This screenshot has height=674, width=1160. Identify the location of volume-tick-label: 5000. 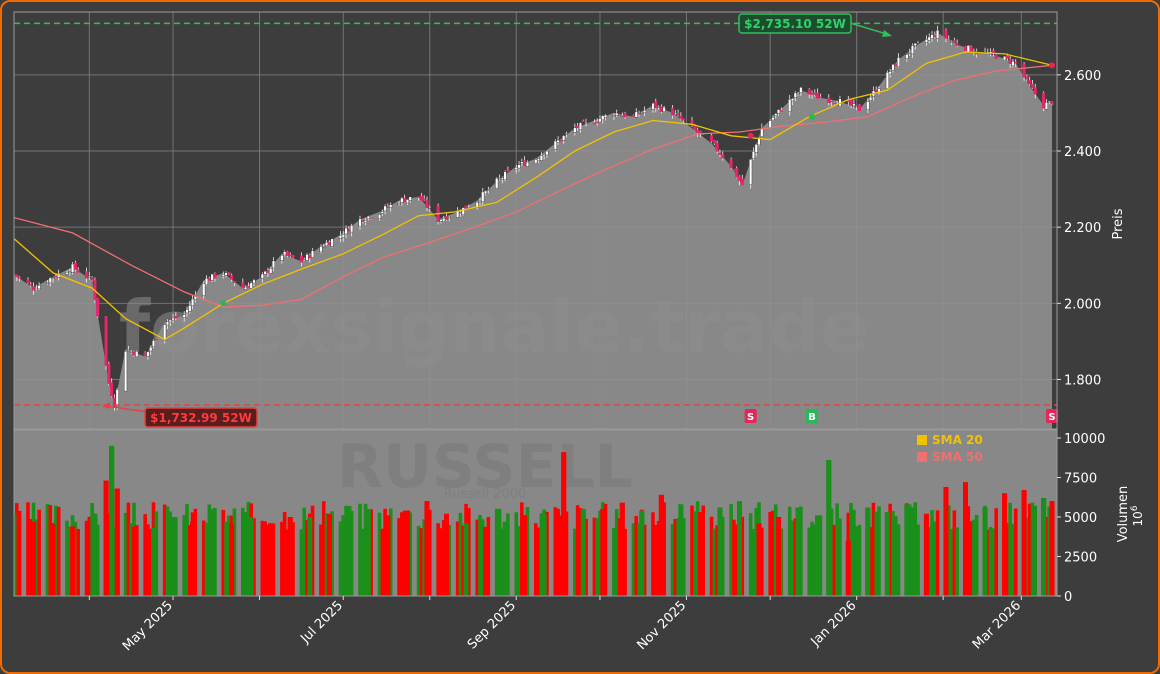
(1080, 518).